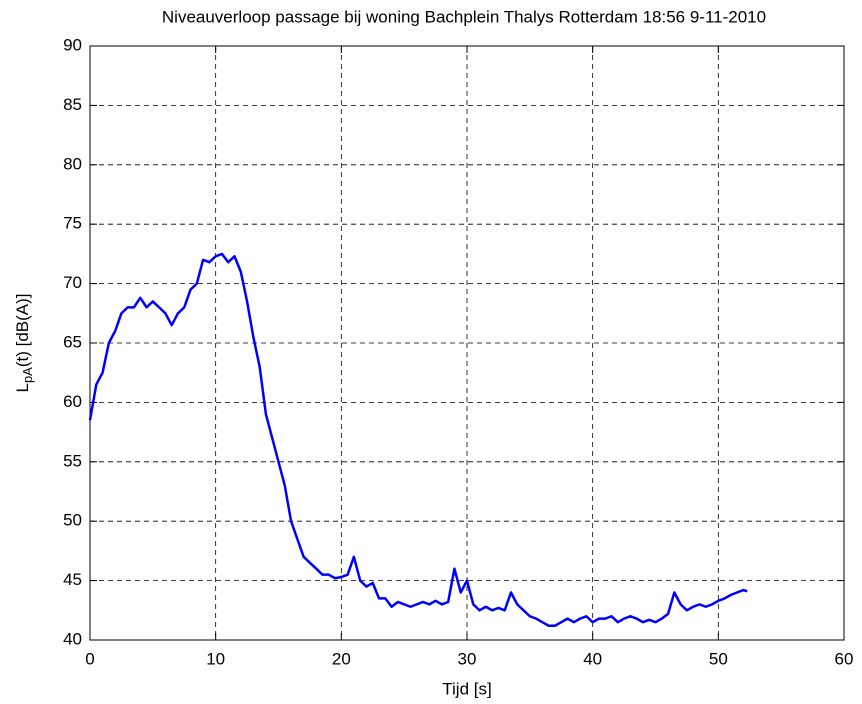  I want to click on y-tick-label: 65, so click(72, 341).